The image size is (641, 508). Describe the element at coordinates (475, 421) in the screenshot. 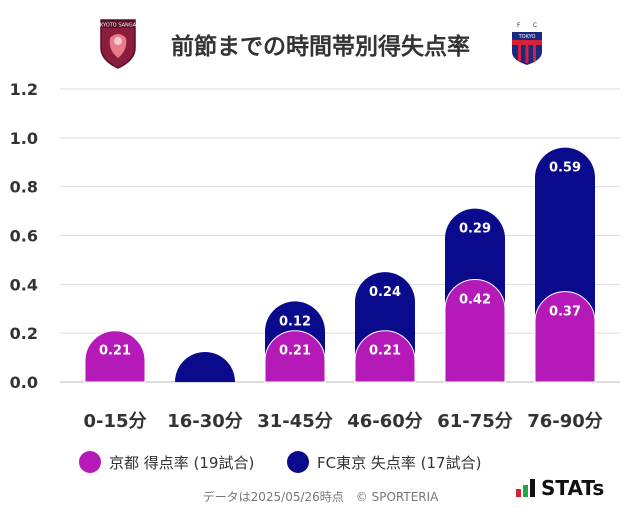

I see `x-tick-label: 61-75分` at that location.